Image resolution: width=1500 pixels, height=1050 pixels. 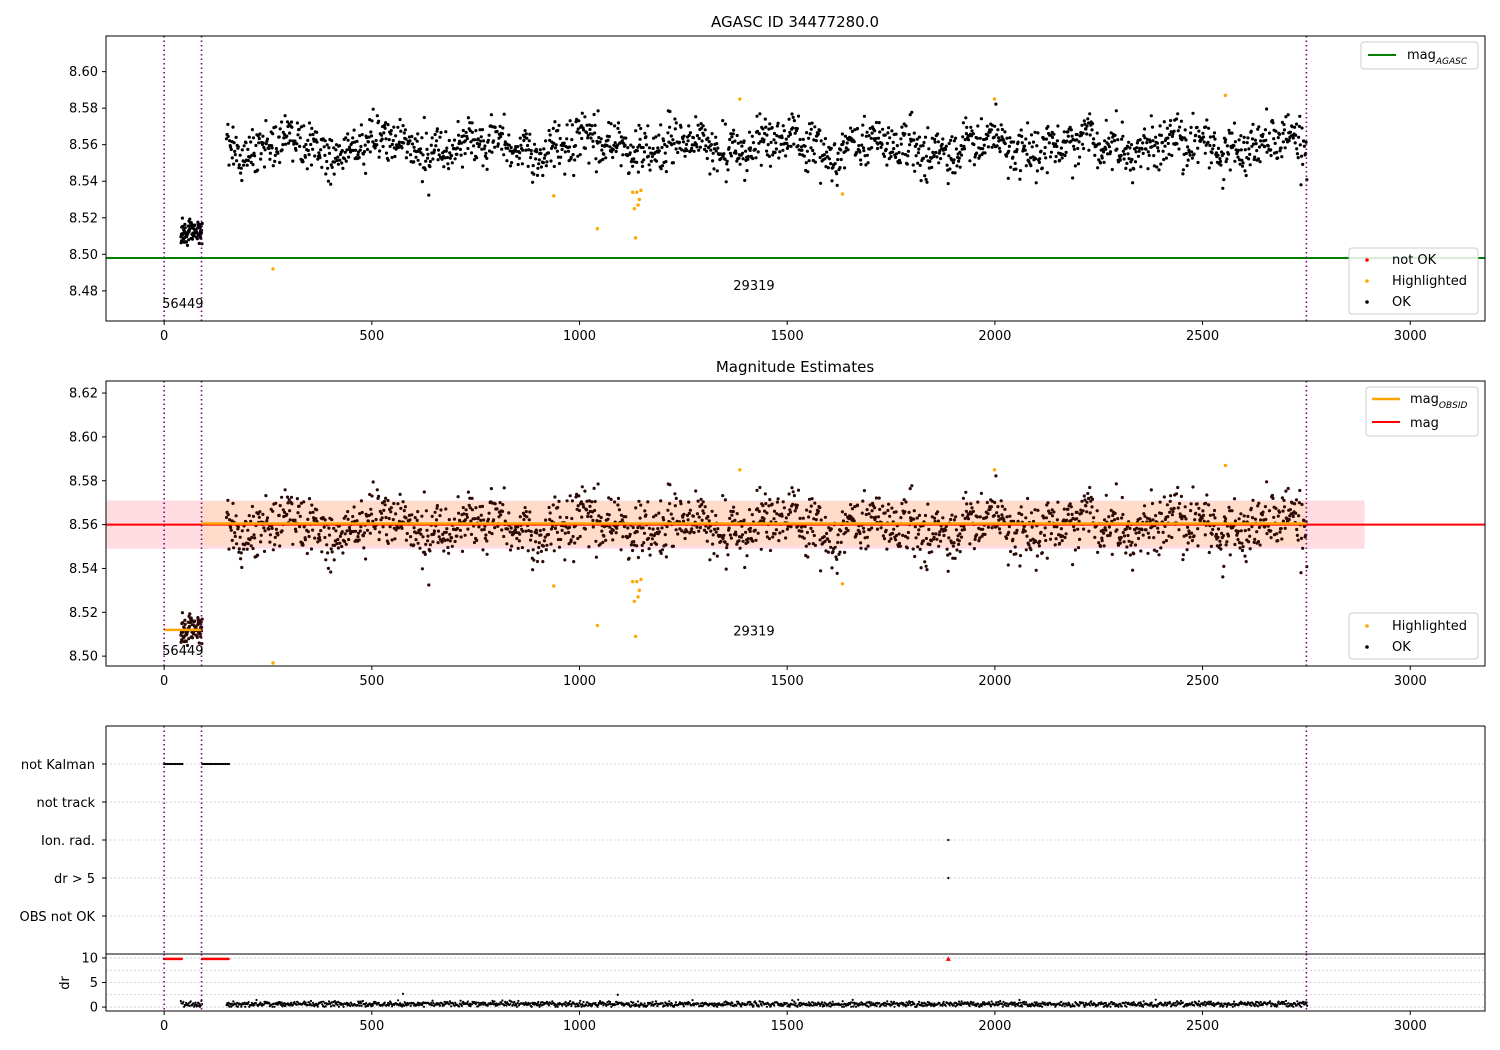 What do you see at coordinates (1367, 302) in the screenshot?
I see `legend-marker-ok` at bounding box center [1367, 302].